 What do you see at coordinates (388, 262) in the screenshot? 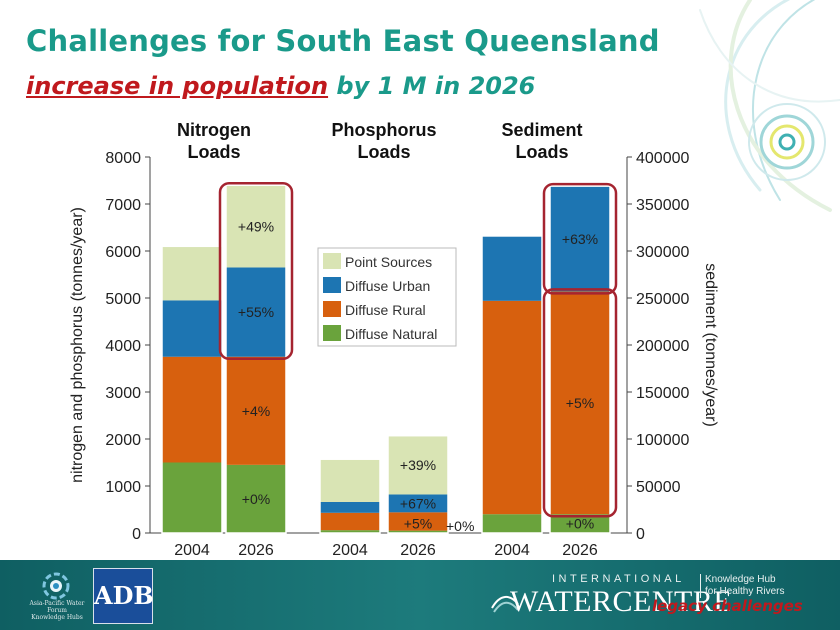
I see `legend-label: Point Sources` at bounding box center [388, 262].